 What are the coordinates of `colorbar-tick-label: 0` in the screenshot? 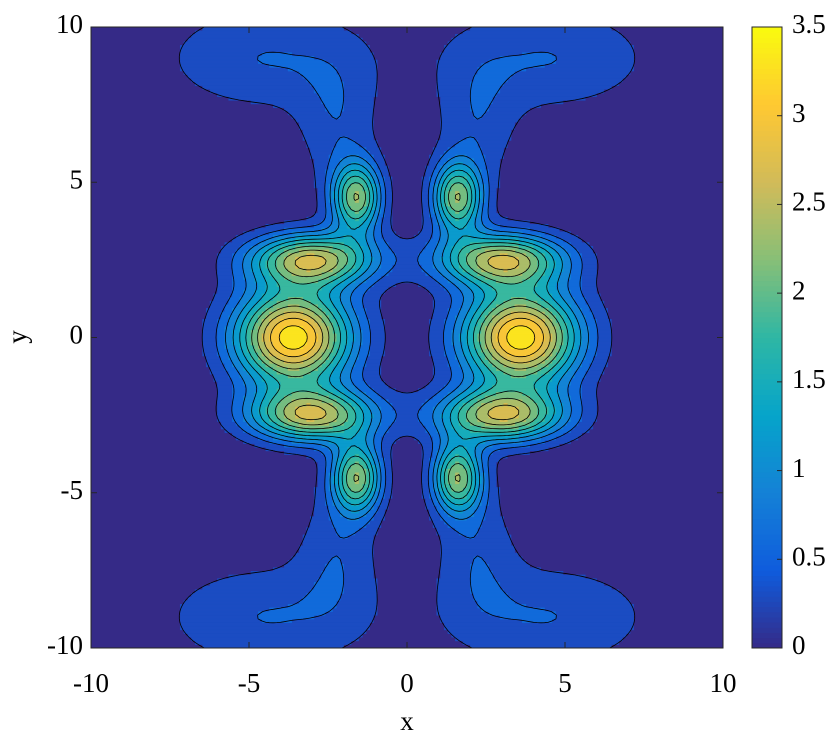 It's located at (799, 645).